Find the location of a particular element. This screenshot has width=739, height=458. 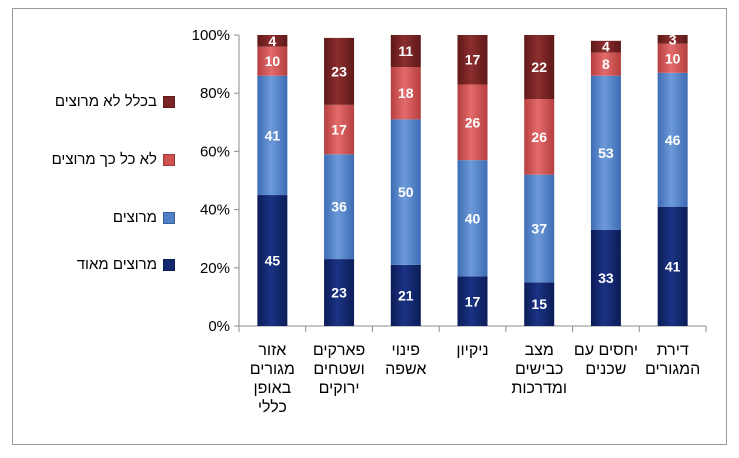

x-category-label: ניקיון is located at coordinates (473, 350).